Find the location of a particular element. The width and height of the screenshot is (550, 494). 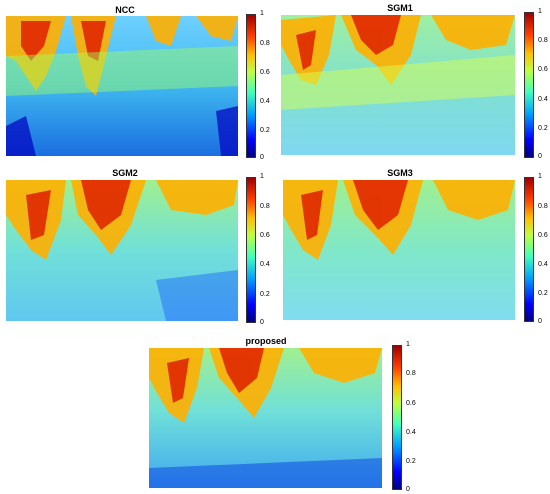

colorbar-sgm3 is located at coordinates (529, 249).